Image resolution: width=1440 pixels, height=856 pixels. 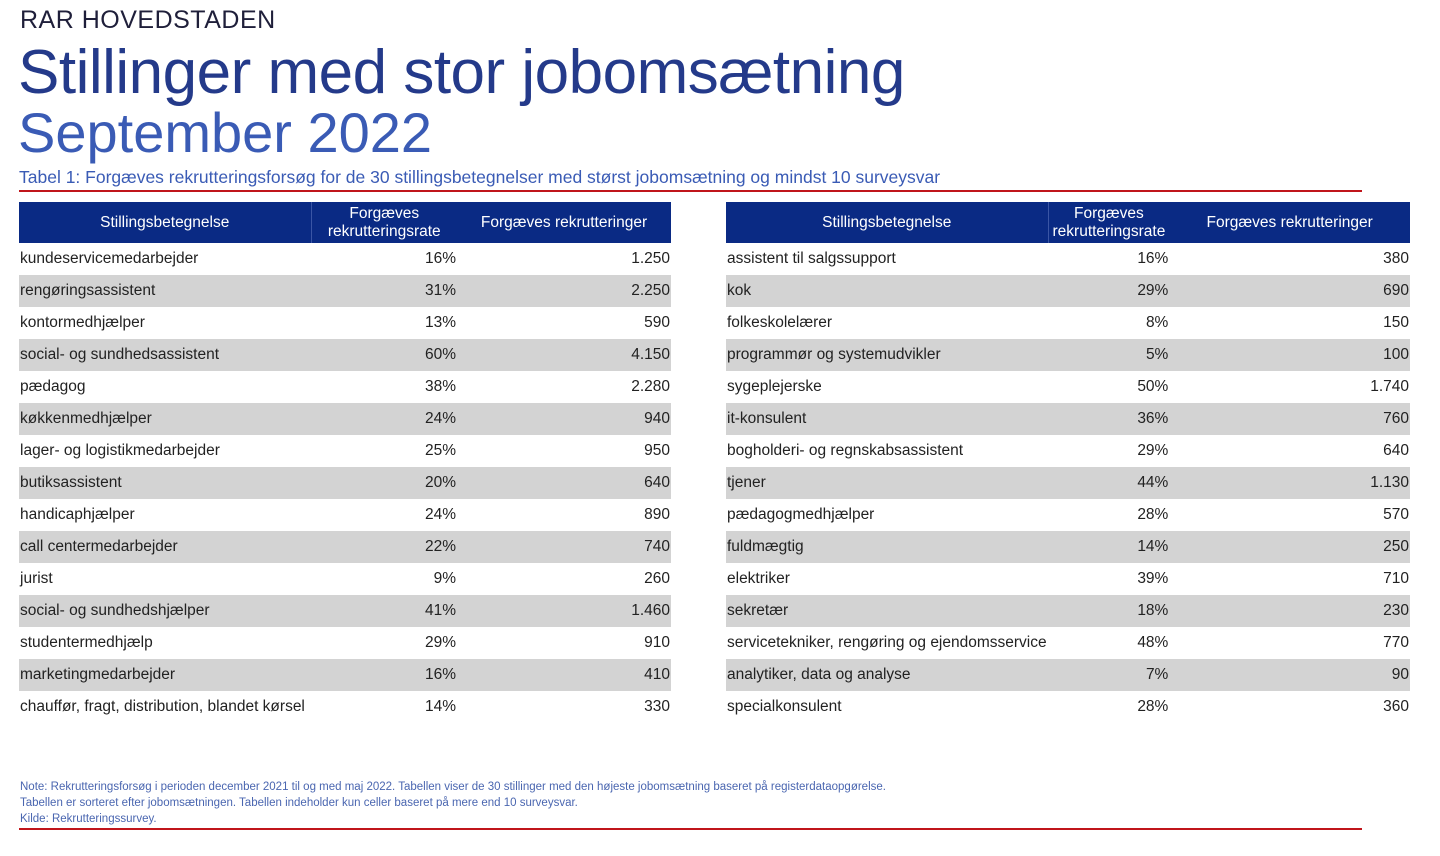 I want to click on count-cell: 4.150, so click(x=564, y=355).